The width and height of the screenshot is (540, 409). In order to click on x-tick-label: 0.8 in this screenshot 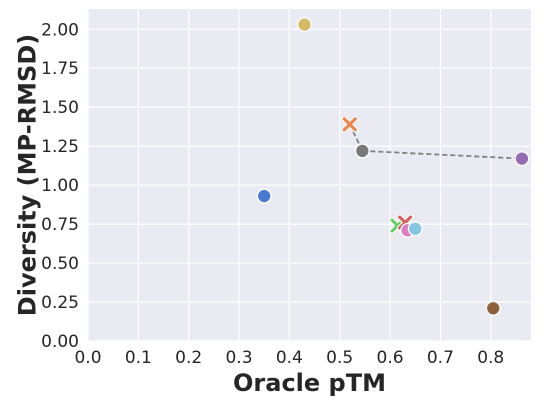, I will do `click(490, 358)`.